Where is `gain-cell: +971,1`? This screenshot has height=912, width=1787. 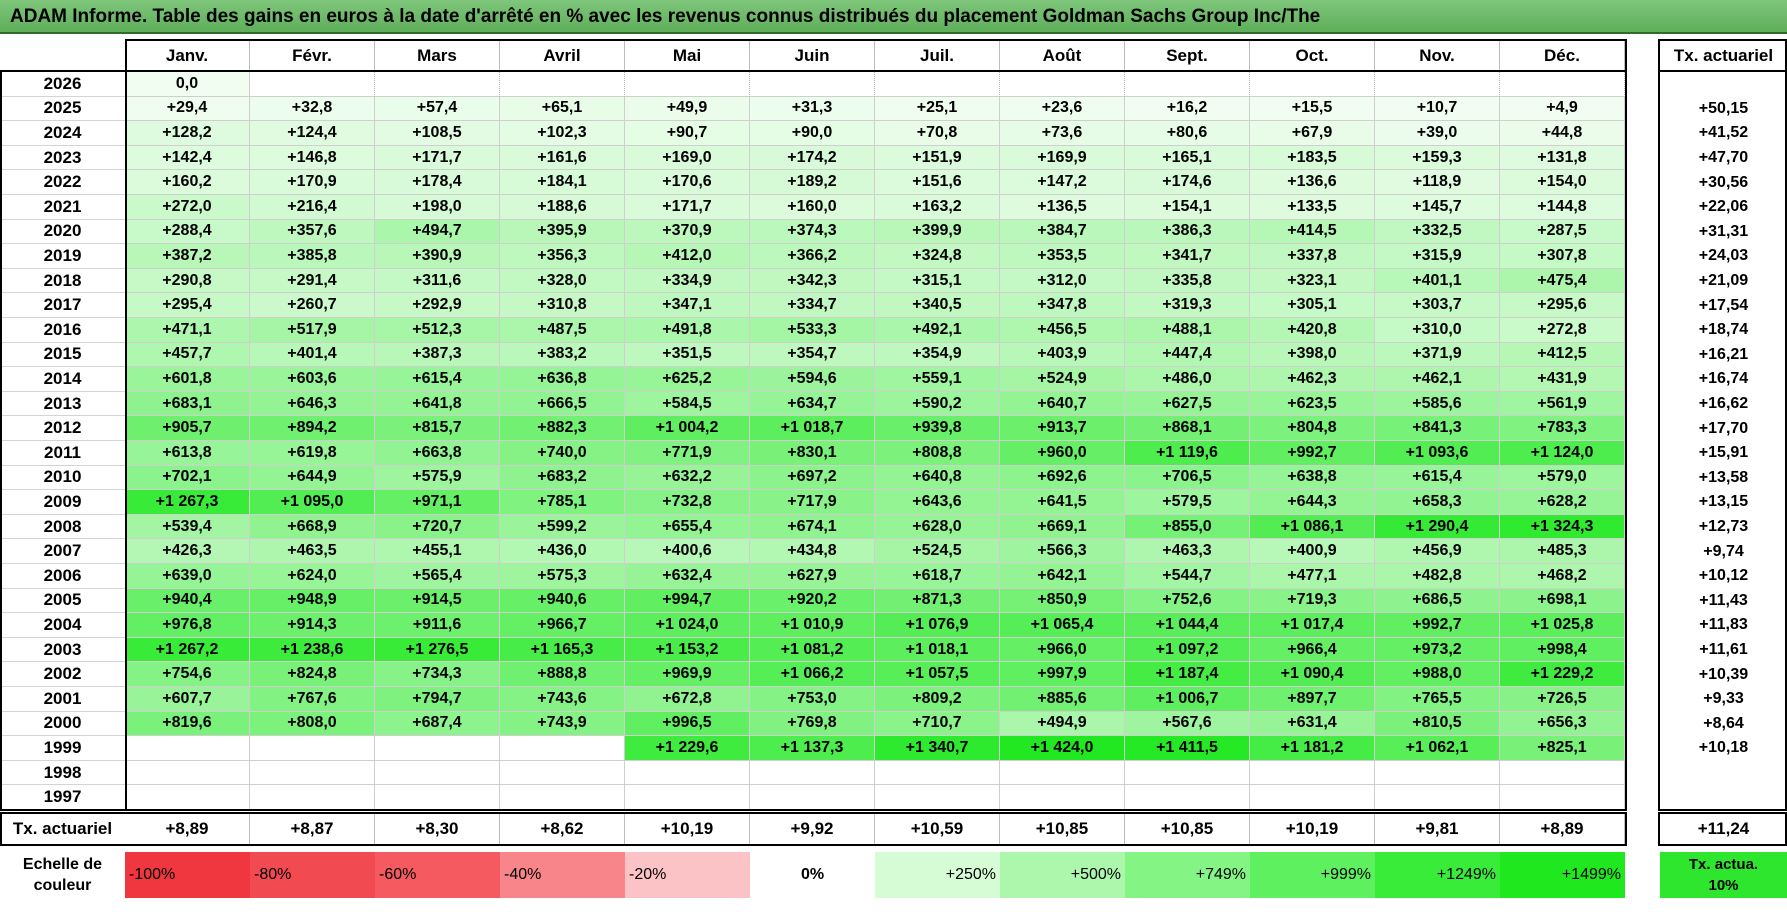
gain-cell: +971,1 is located at coordinates (437, 502).